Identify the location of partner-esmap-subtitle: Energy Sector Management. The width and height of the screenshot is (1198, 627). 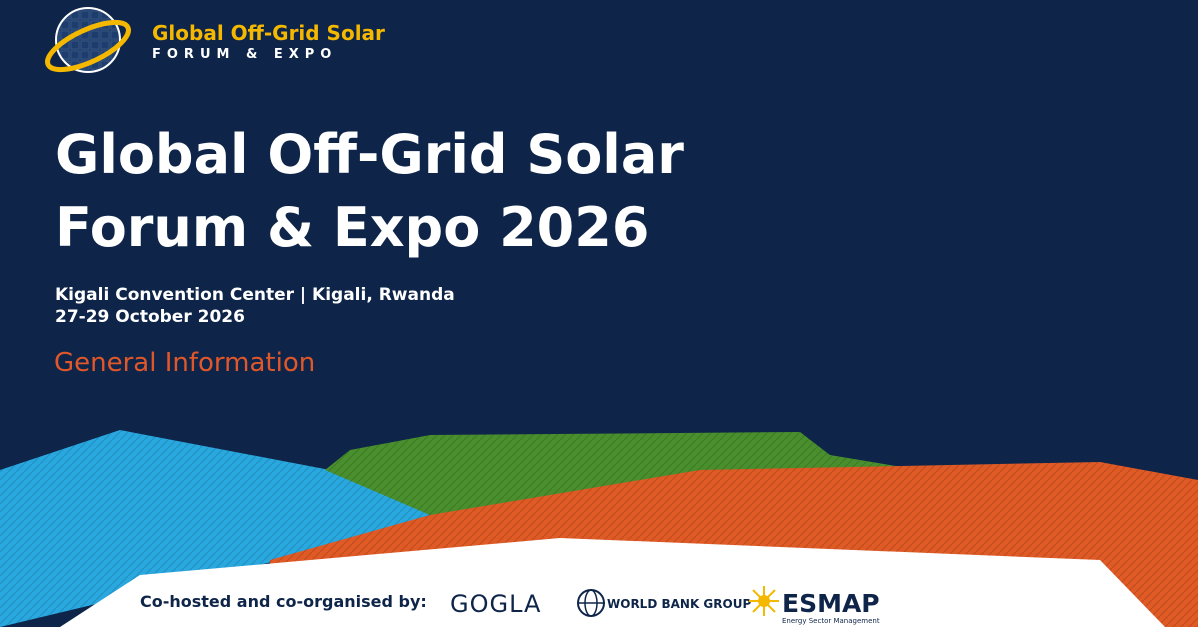
(831, 621).